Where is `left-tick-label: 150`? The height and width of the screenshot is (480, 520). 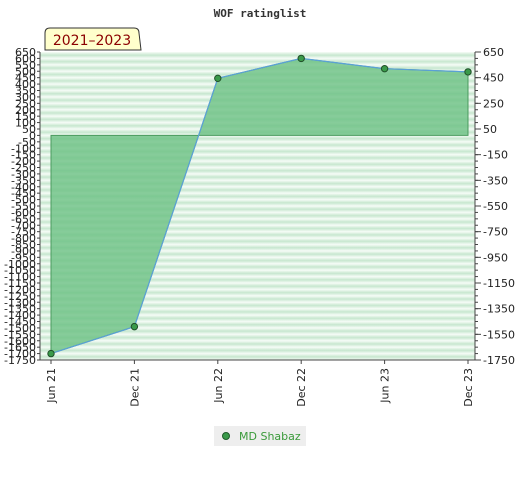 left-tick-label: 150 is located at coordinates (25, 116).